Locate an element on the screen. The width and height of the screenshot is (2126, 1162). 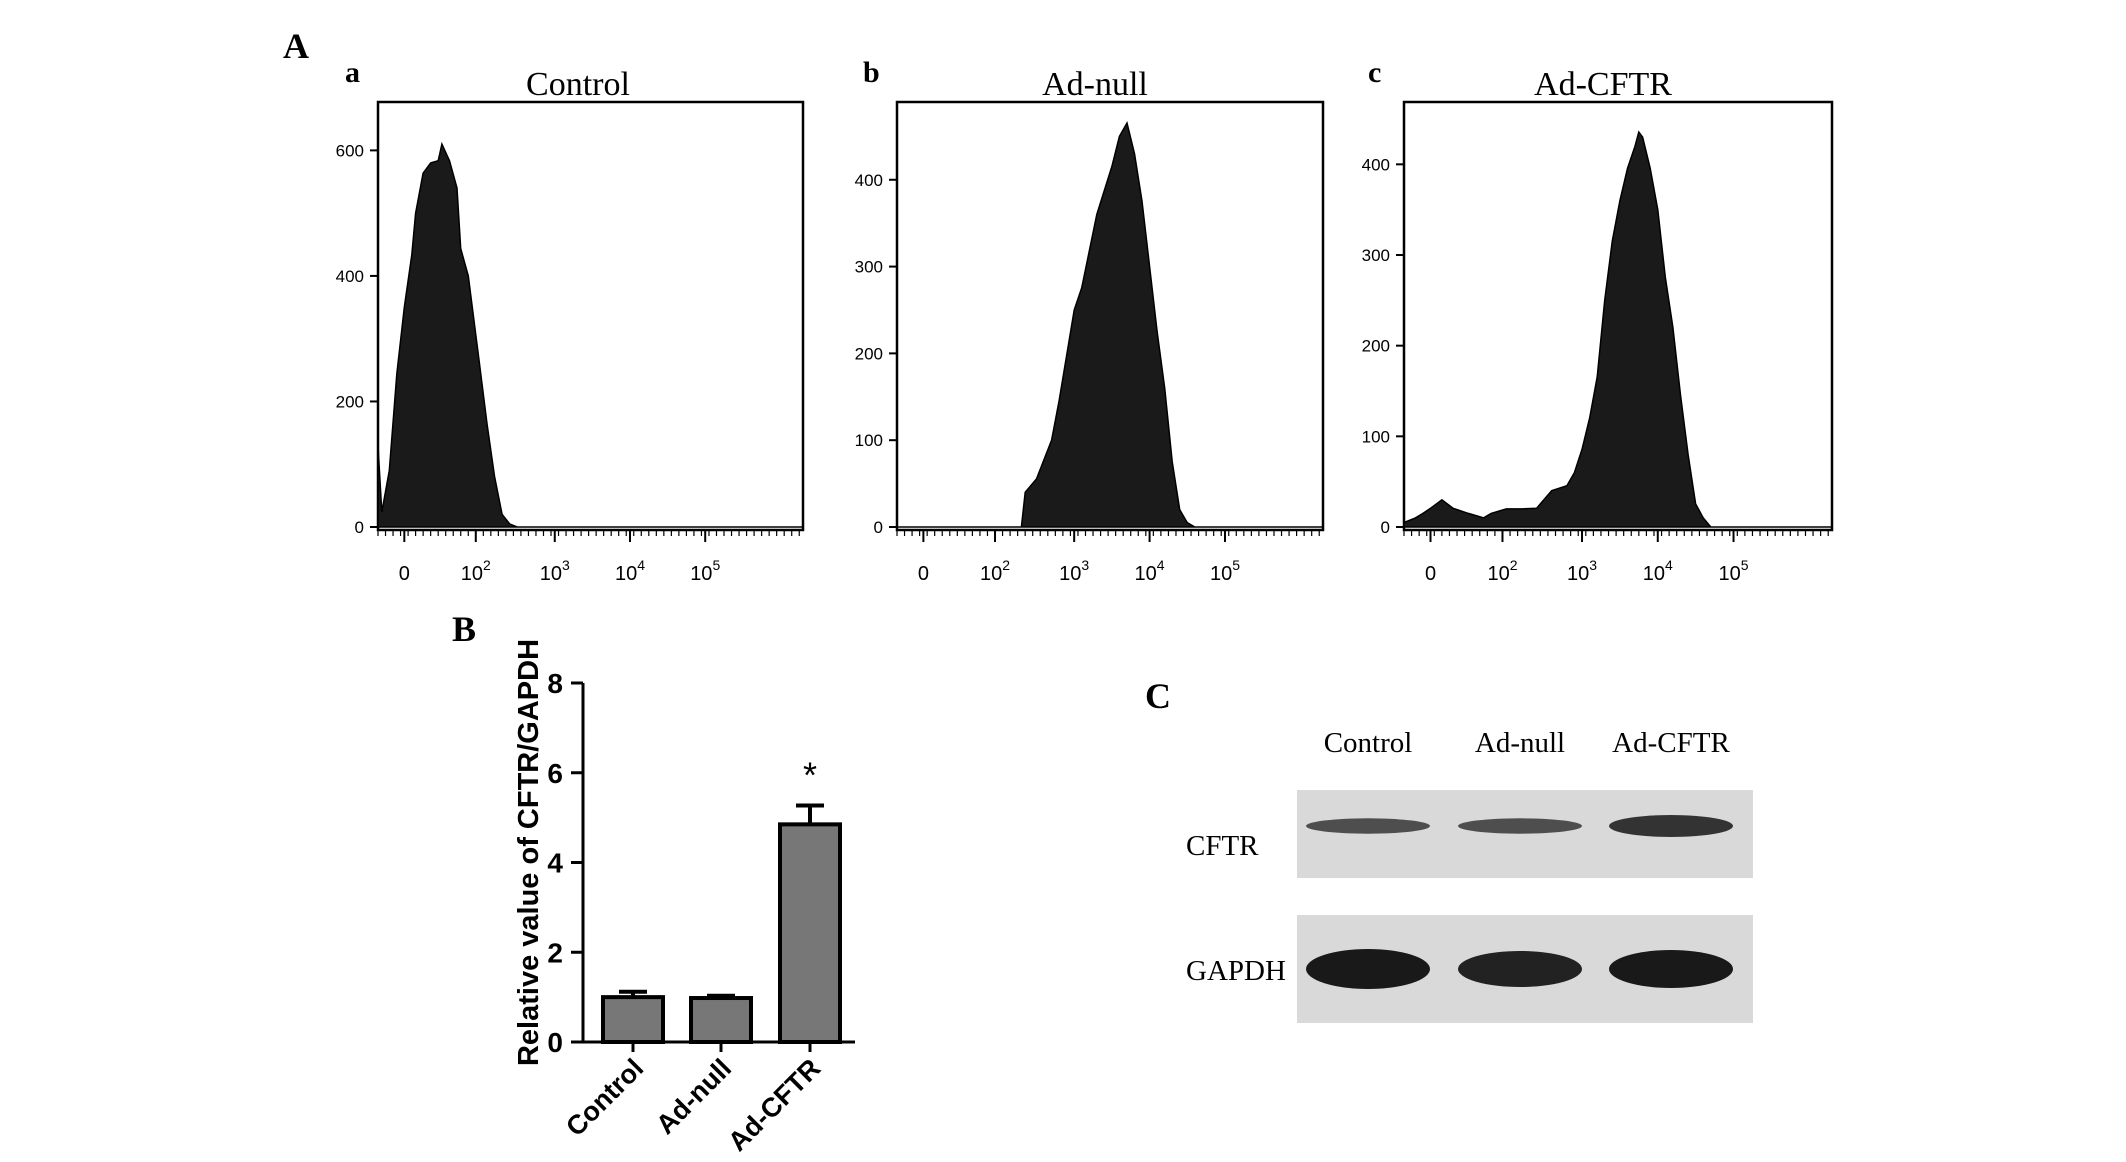
panel-label-a: A is located at coordinates (296, 46).